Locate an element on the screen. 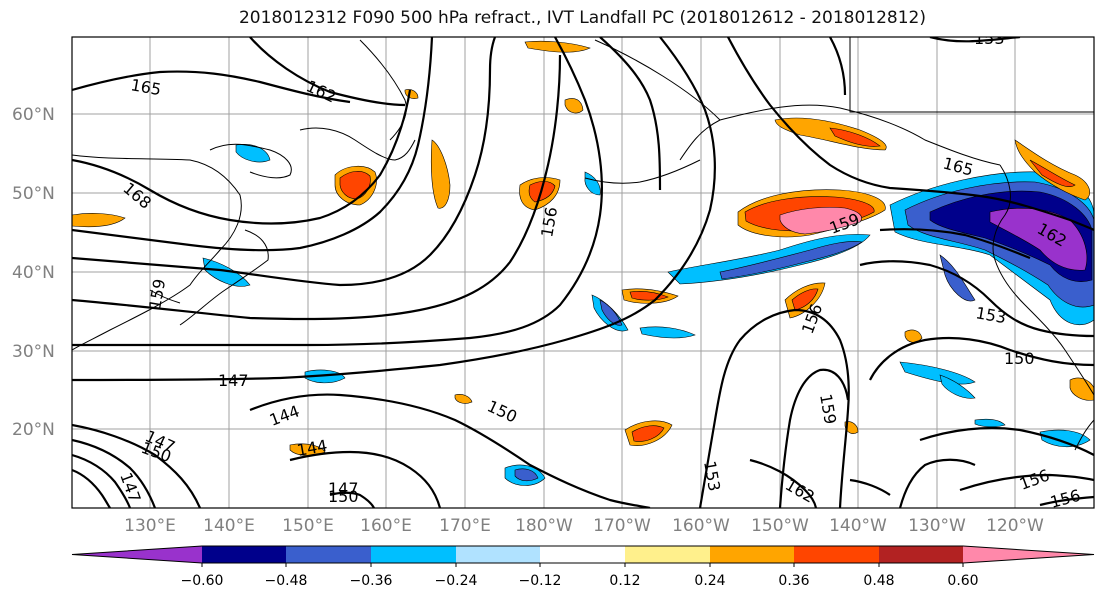 The width and height of the screenshot is (1105, 601). colorbar-tick-label: 0.48 is located at coordinates (878, 581).